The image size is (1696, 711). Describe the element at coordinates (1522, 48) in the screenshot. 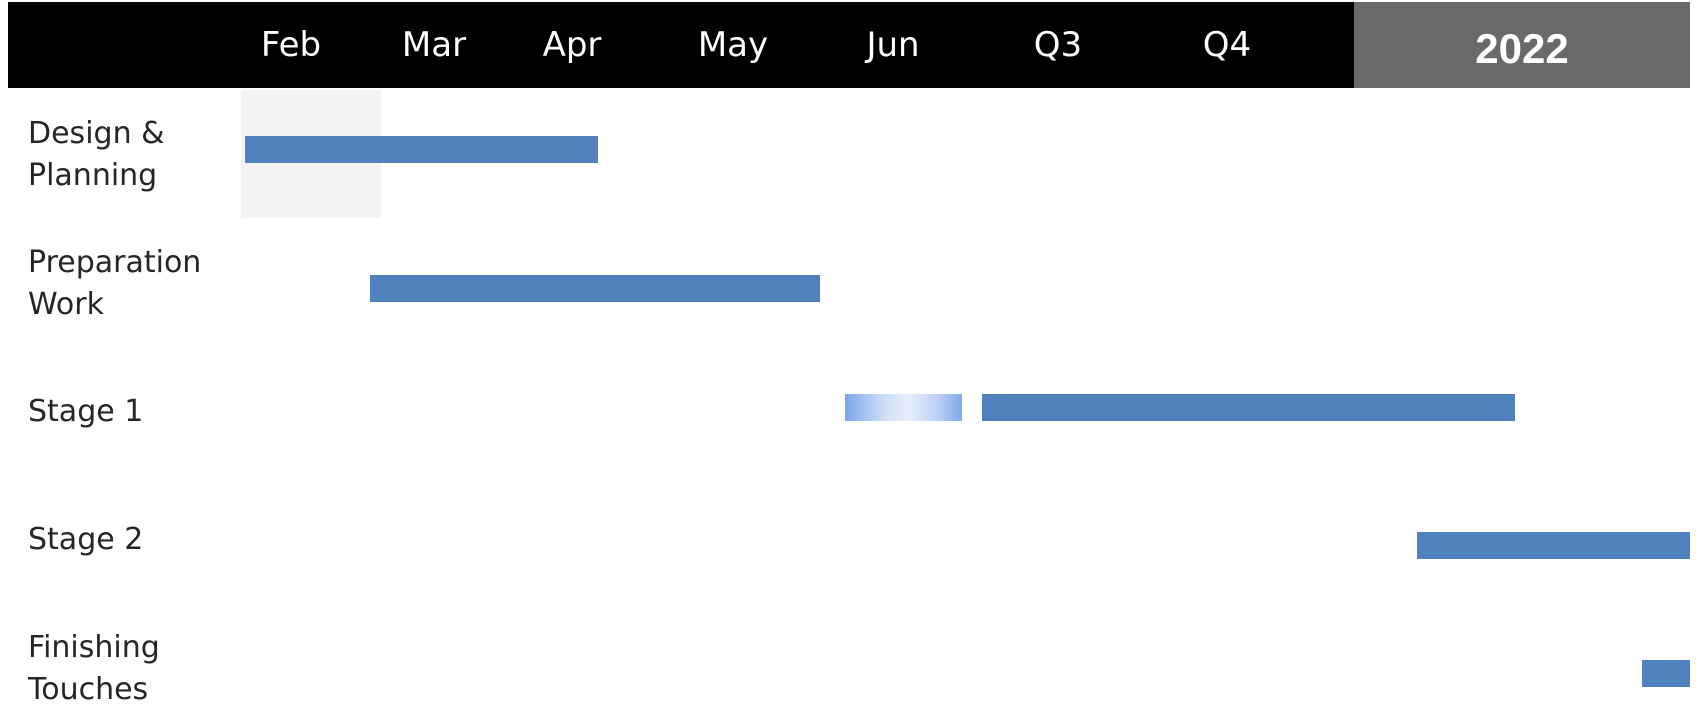

I see `year-label: 2022` at that location.